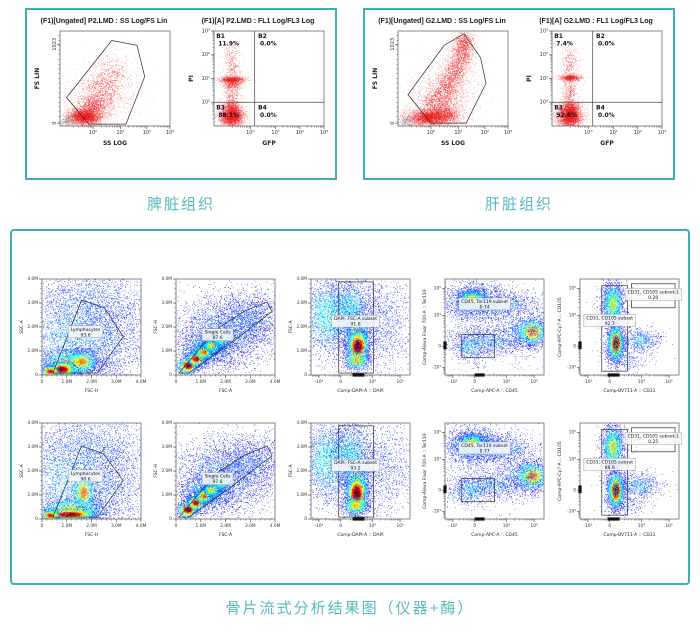  I want to click on bone-flow-r2-cd45-ter119-canvas, so click(484, 481).